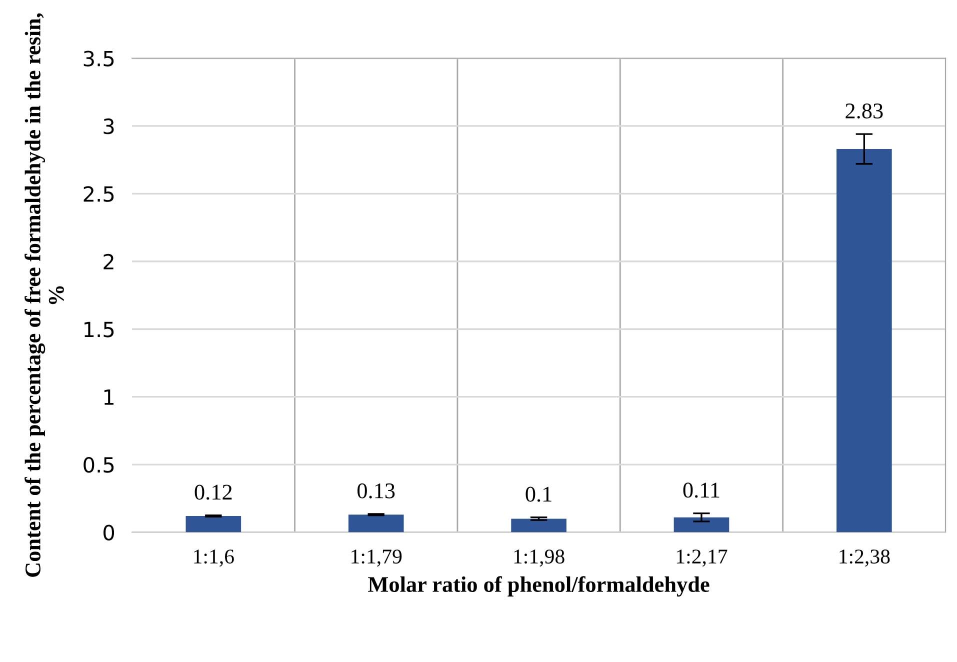 The width and height of the screenshot is (957, 662). What do you see at coordinates (99, 464) in the screenshot?
I see `y-tick-label: 0.5` at bounding box center [99, 464].